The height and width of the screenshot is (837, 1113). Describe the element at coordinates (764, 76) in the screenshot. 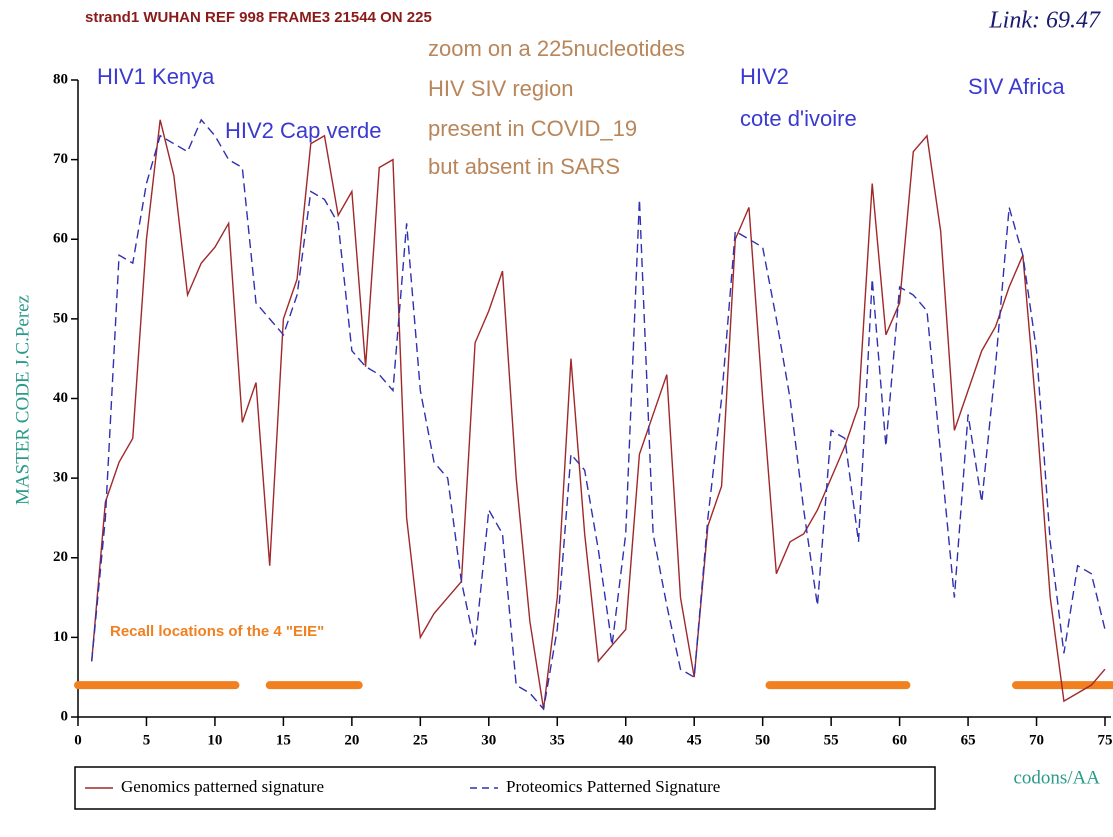

I see `annotation: HIV2` at that location.